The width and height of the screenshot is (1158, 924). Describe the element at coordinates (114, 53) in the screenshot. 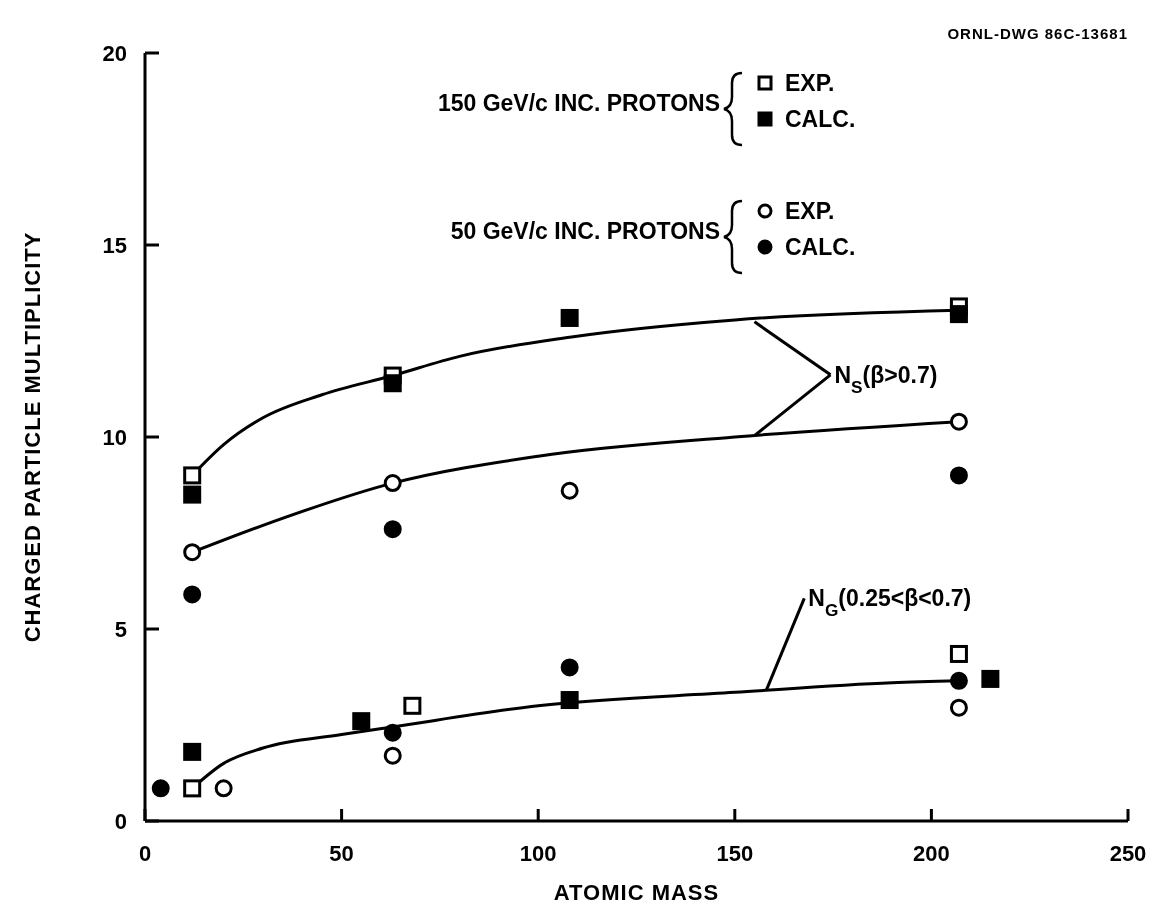

I see `y-tick-label: 20` at that location.